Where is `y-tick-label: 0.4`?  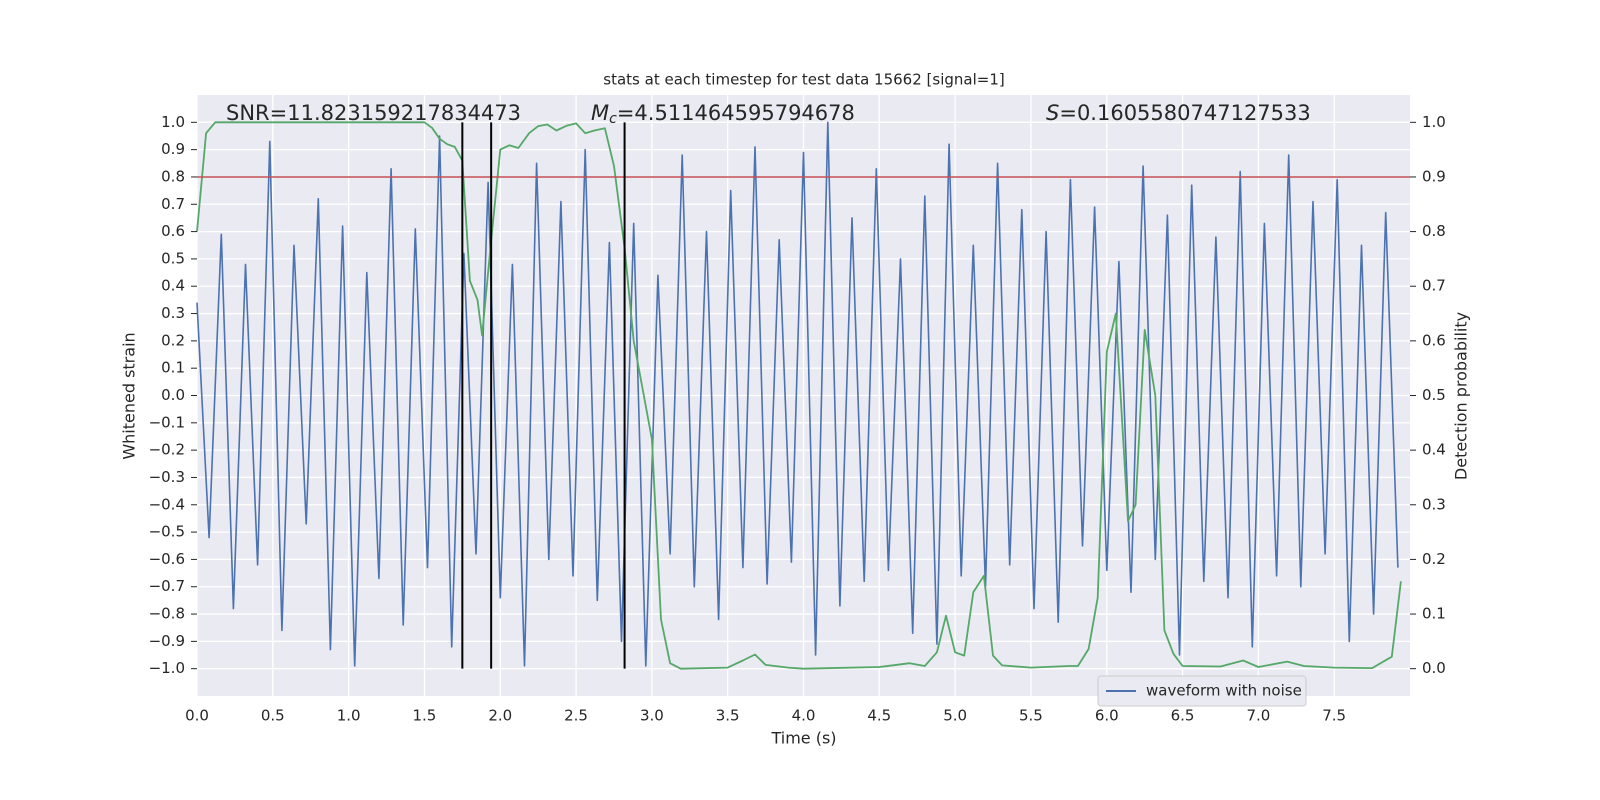 y-tick-label: 0.4 is located at coordinates (173, 286).